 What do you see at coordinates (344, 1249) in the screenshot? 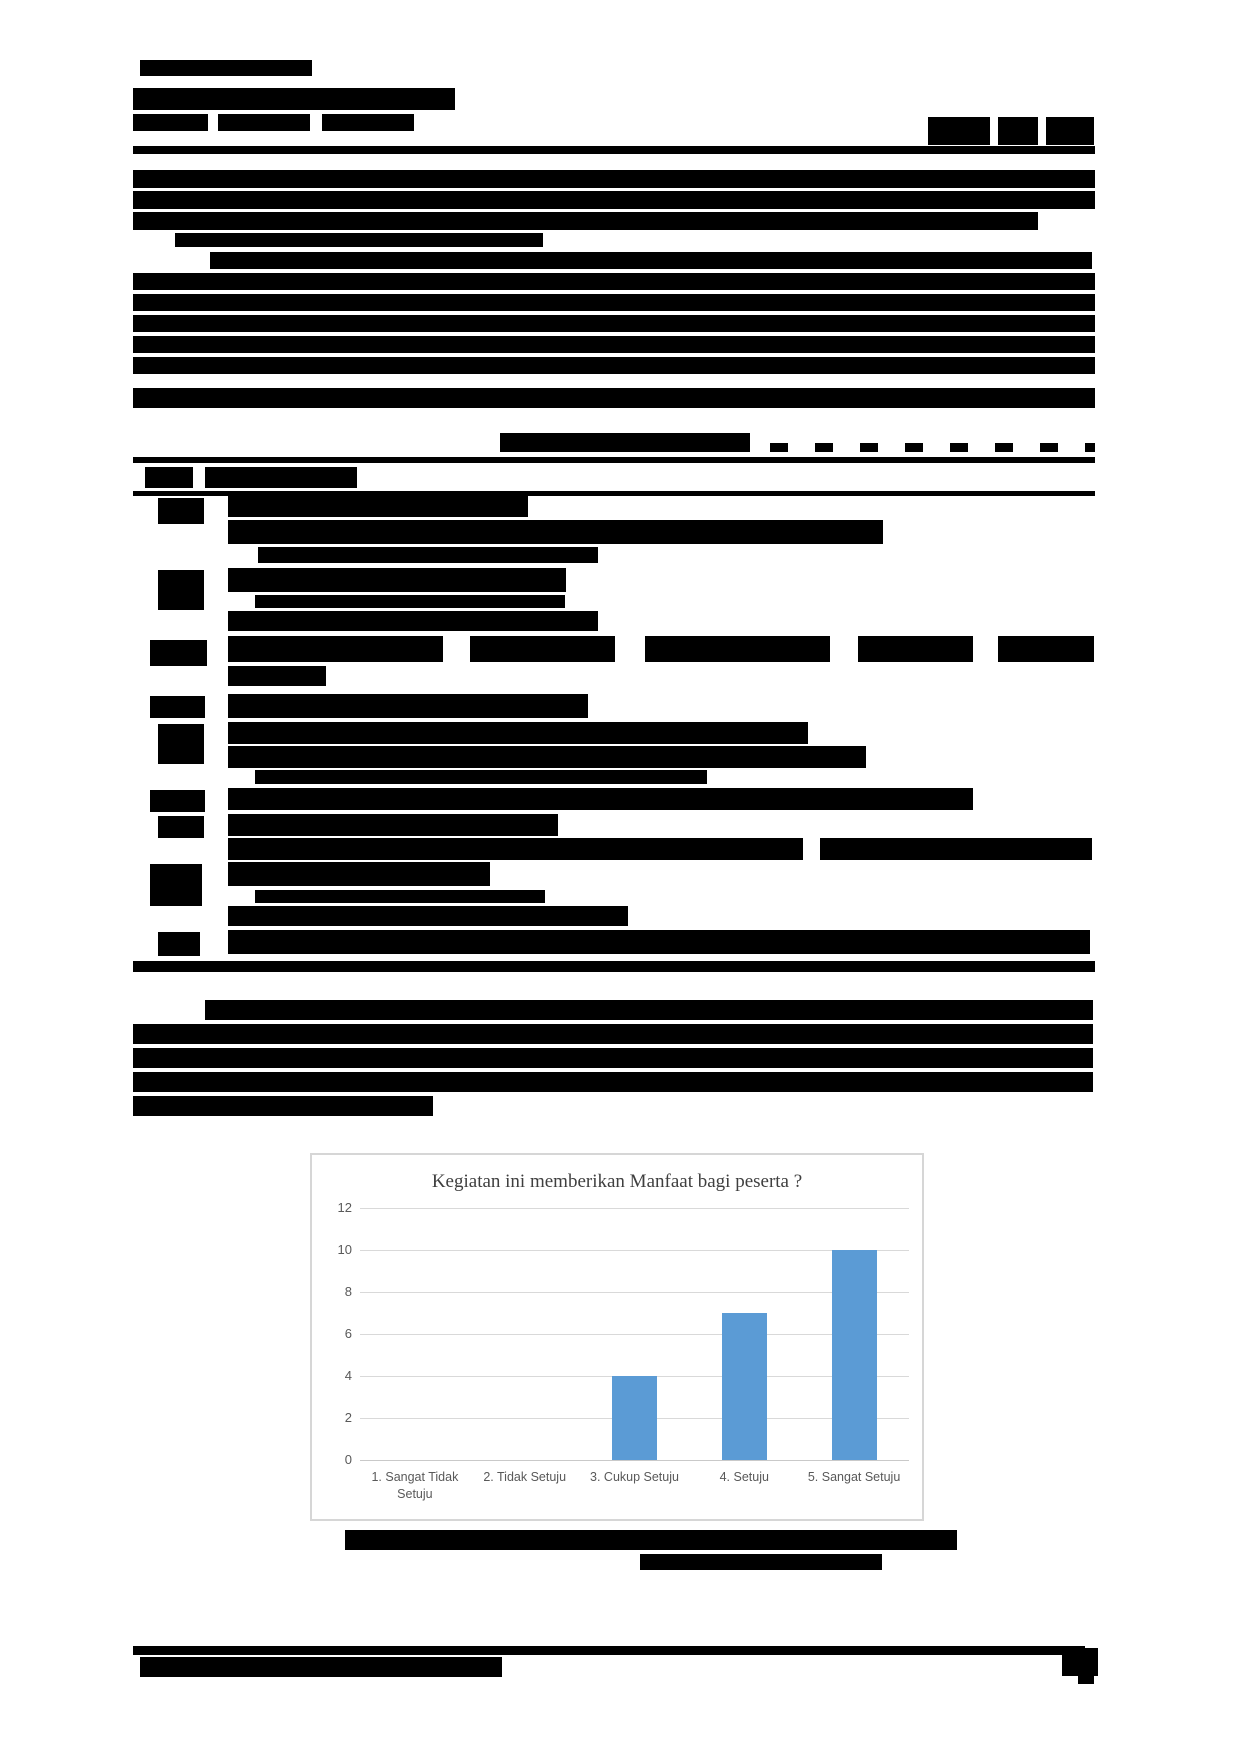
I see `y-axis-tick-label: 10` at bounding box center [344, 1249].